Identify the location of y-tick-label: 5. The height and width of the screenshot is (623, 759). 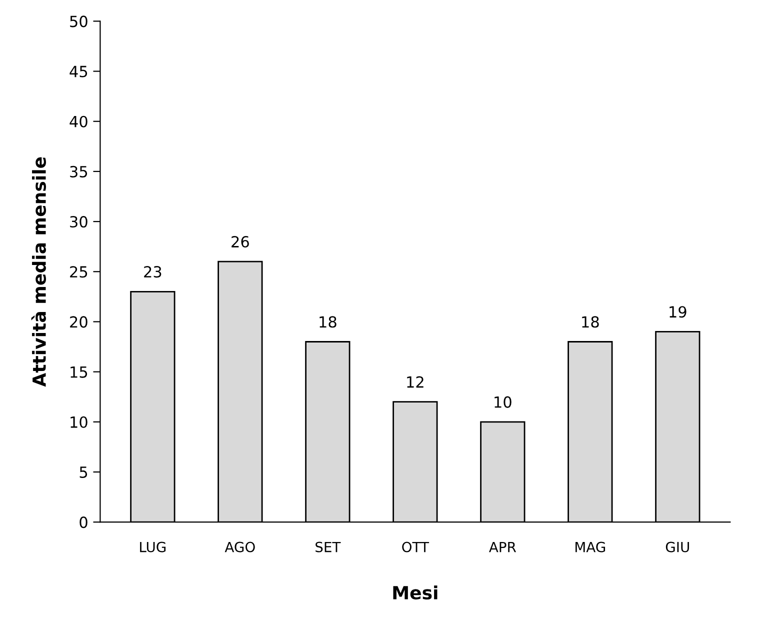
(84, 472).